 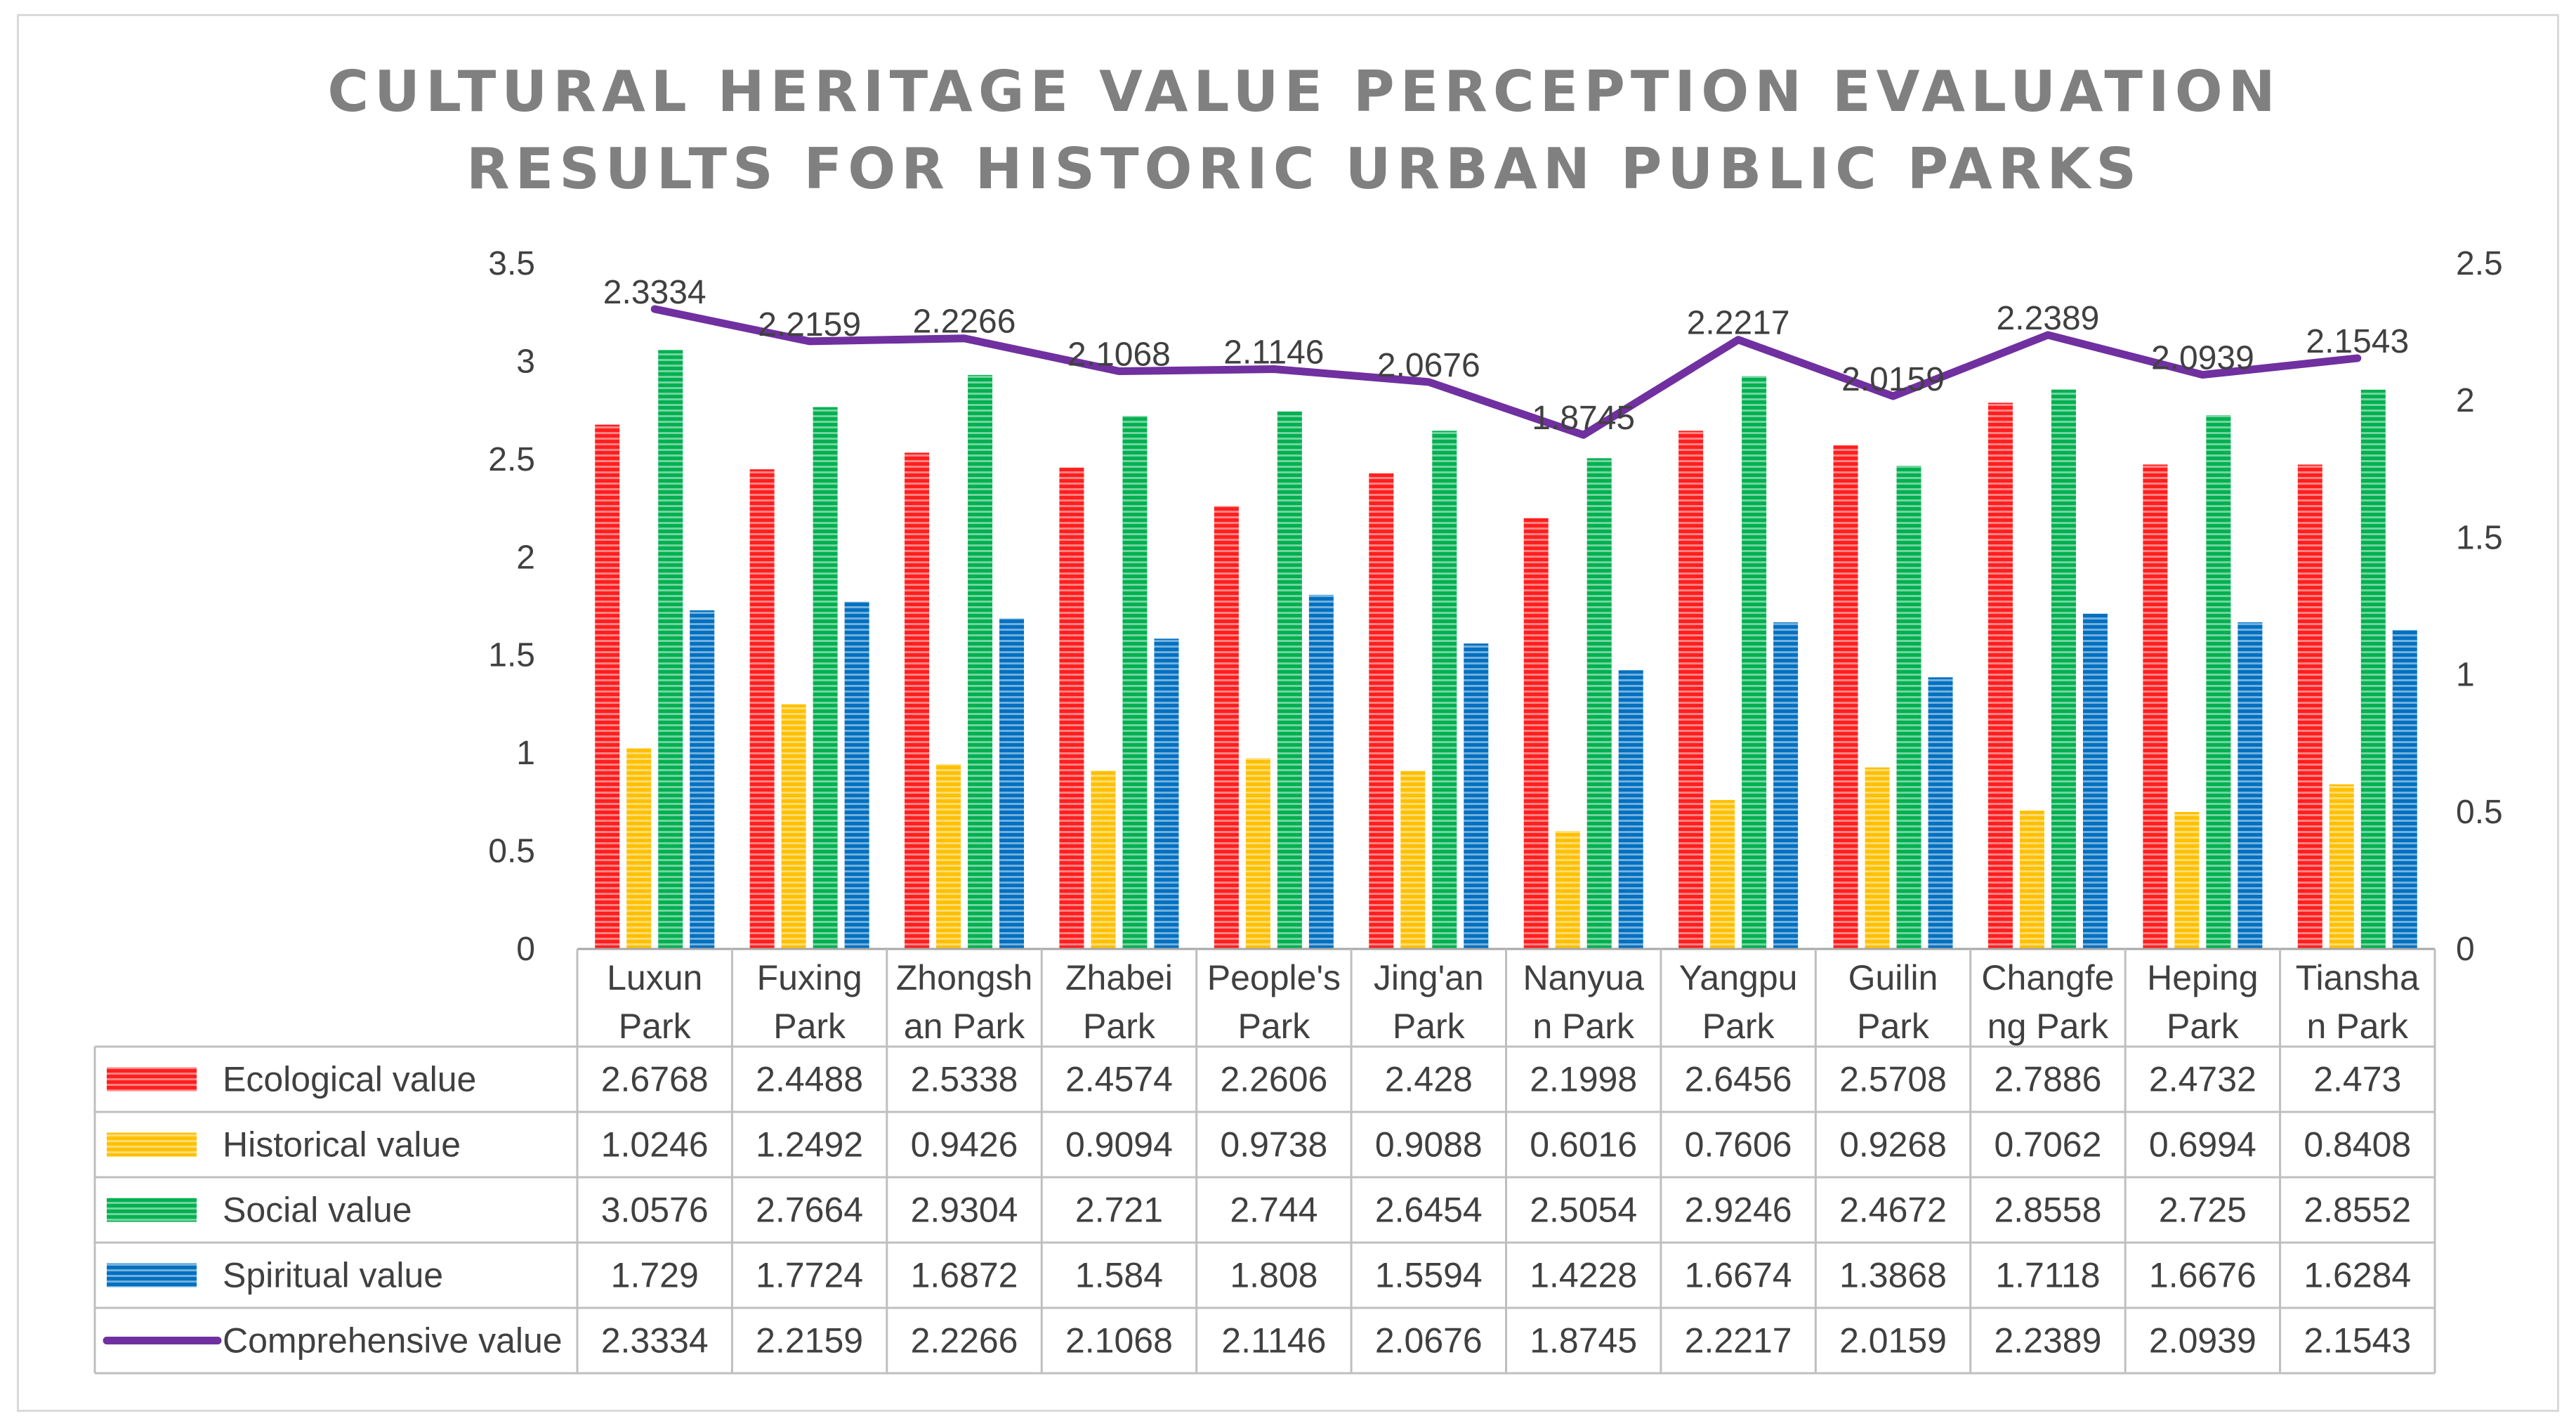 What do you see at coordinates (2047, 1210) in the screenshot?
I see `table-cell-value: 2.8558` at bounding box center [2047, 1210].